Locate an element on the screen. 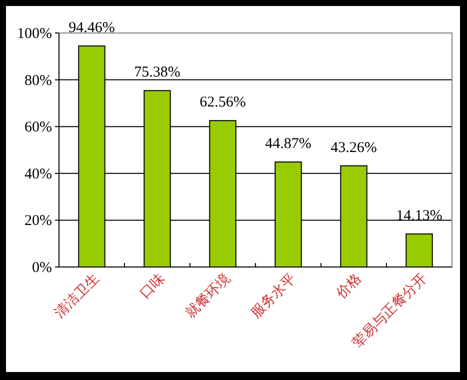 This screenshot has height=380, width=467. x-tick-label: 清洁卫生 is located at coordinates (77, 296).